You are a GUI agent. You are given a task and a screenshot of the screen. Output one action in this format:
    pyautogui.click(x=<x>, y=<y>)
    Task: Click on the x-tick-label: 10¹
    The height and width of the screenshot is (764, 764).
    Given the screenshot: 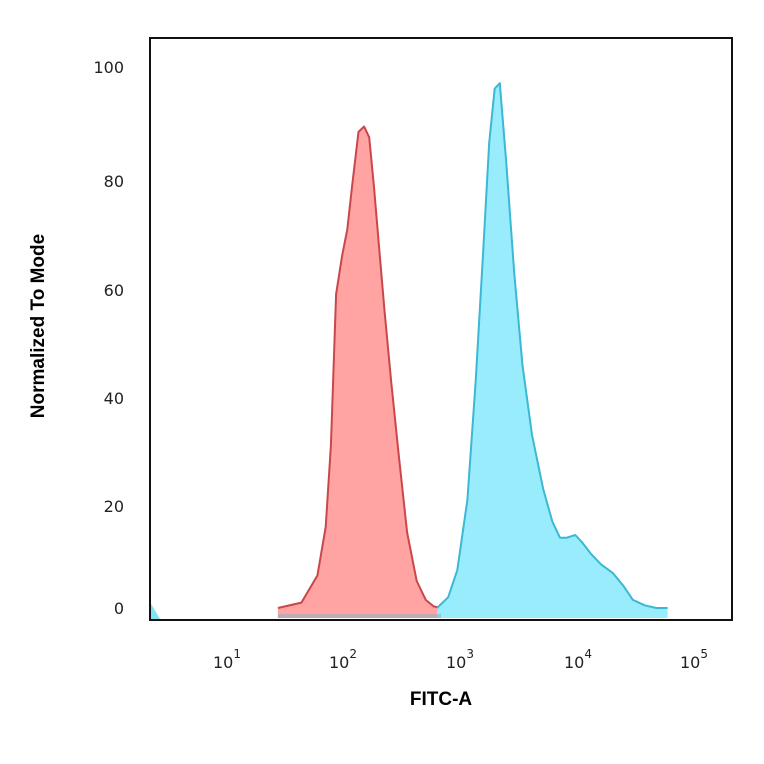 What is the action you would take?
    pyautogui.click(x=227, y=659)
    